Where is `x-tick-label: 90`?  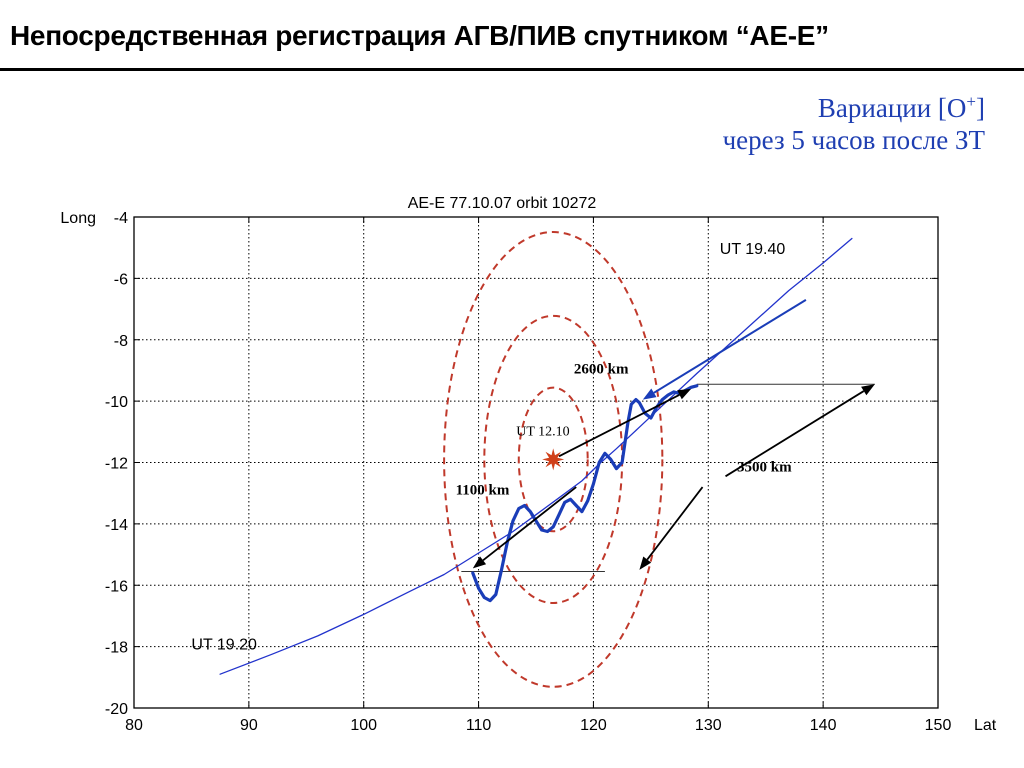
x-tick-label: 90 is located at coordinates (249, 725).